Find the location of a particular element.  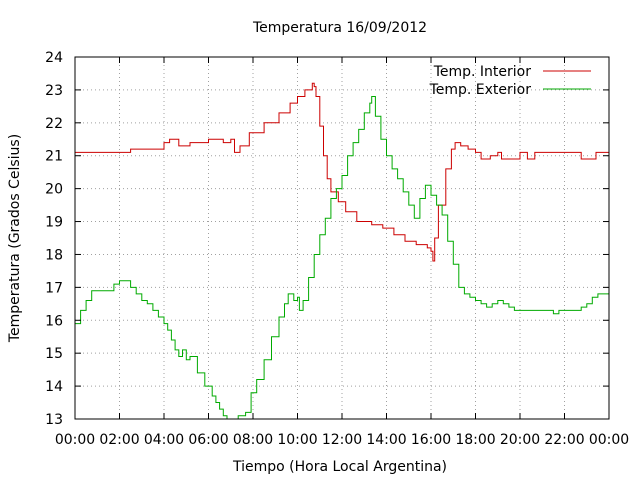

y-tick-label: 20 is located at coordinates (54, 190).